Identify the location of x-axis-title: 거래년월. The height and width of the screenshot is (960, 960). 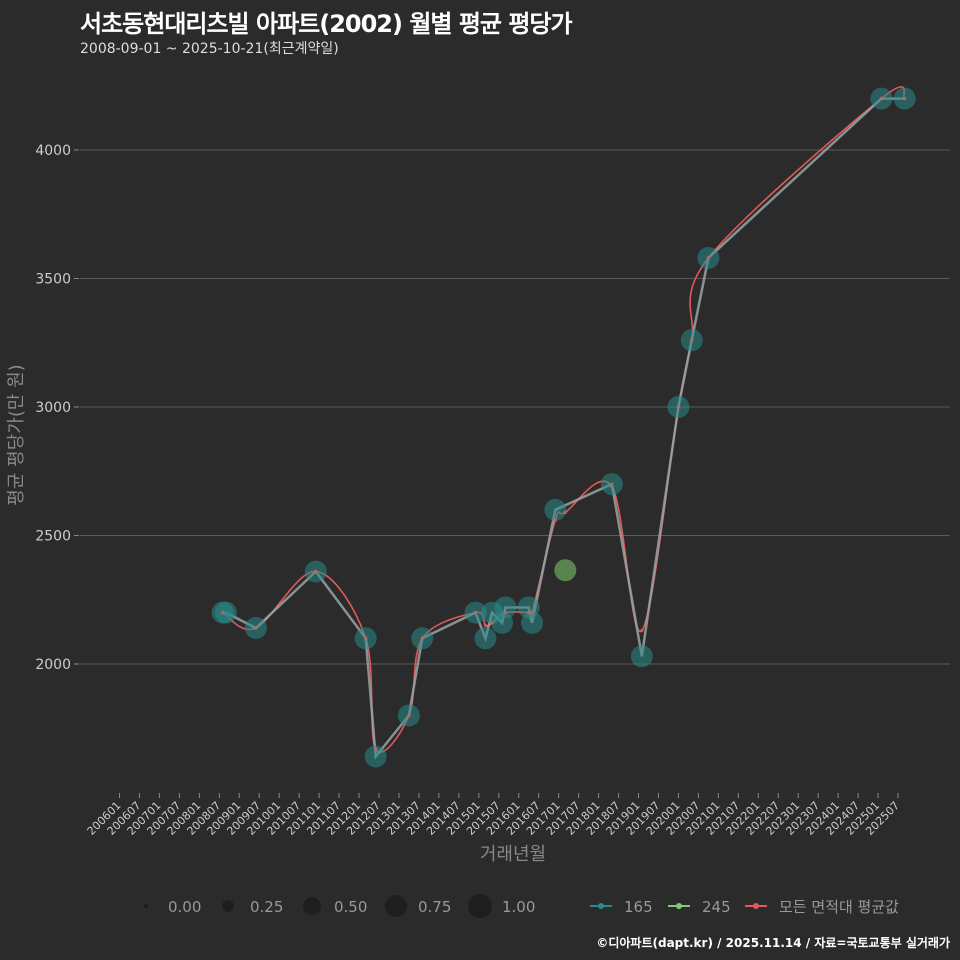
(513, 854).